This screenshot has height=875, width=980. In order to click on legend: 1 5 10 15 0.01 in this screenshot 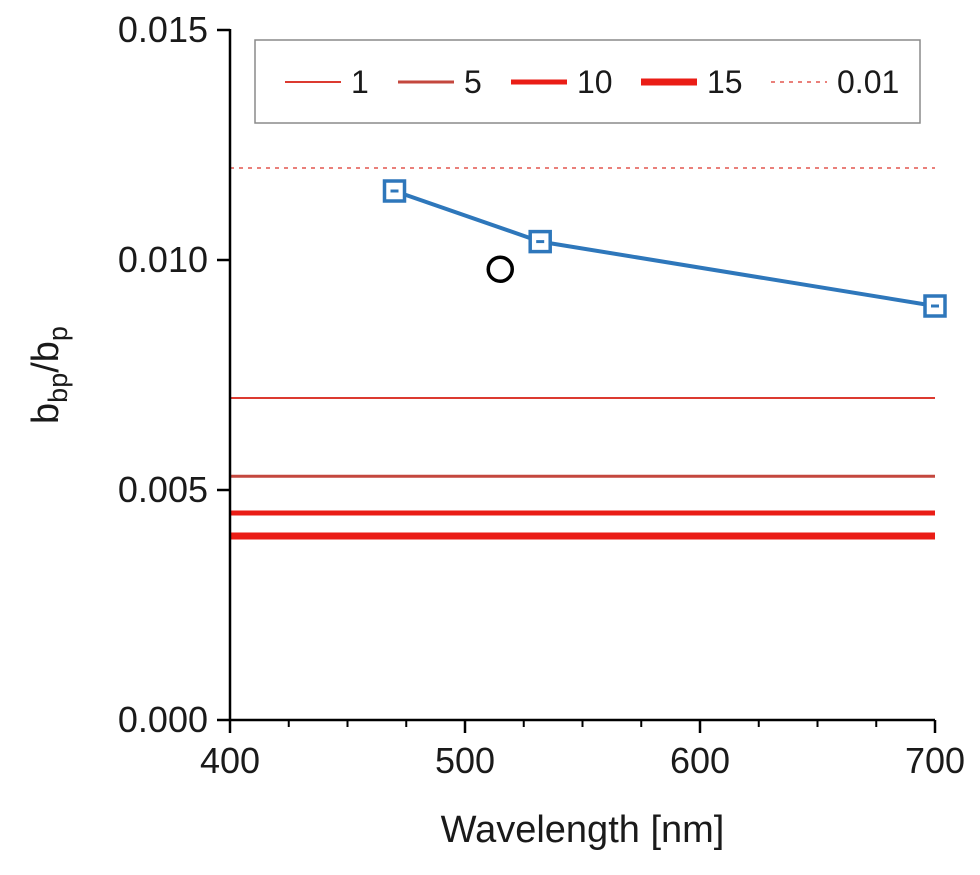, I will do `click(587, 81)`.